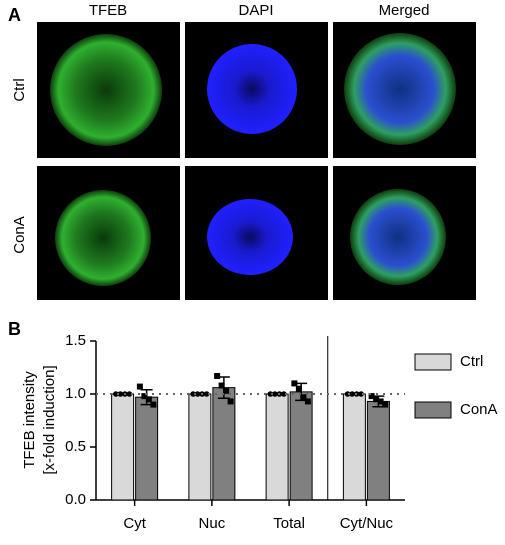 This screenshot has width=505, height=545. What do you see at coordinates (108, 10) in the screenshot?
I see `column-header: TFEB` at bounding box center [108, 10].